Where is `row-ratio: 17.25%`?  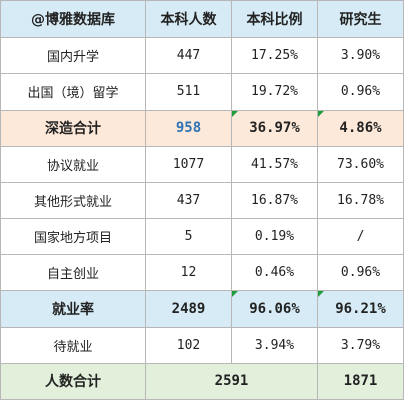
row-ratio: 17.25% is located at coordinates (274, 56).